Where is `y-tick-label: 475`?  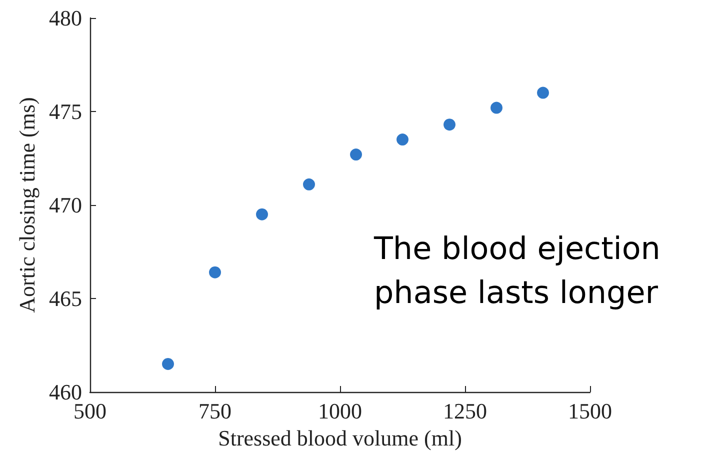
y-tick-label: 475 is located at coordinates (65, 111).